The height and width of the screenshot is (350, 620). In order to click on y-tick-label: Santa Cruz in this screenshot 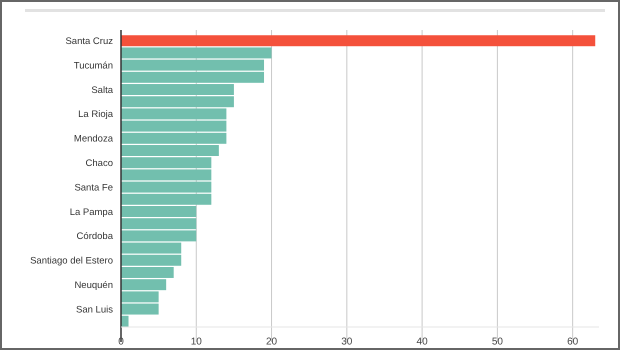, I will do `click(89, 42)`.